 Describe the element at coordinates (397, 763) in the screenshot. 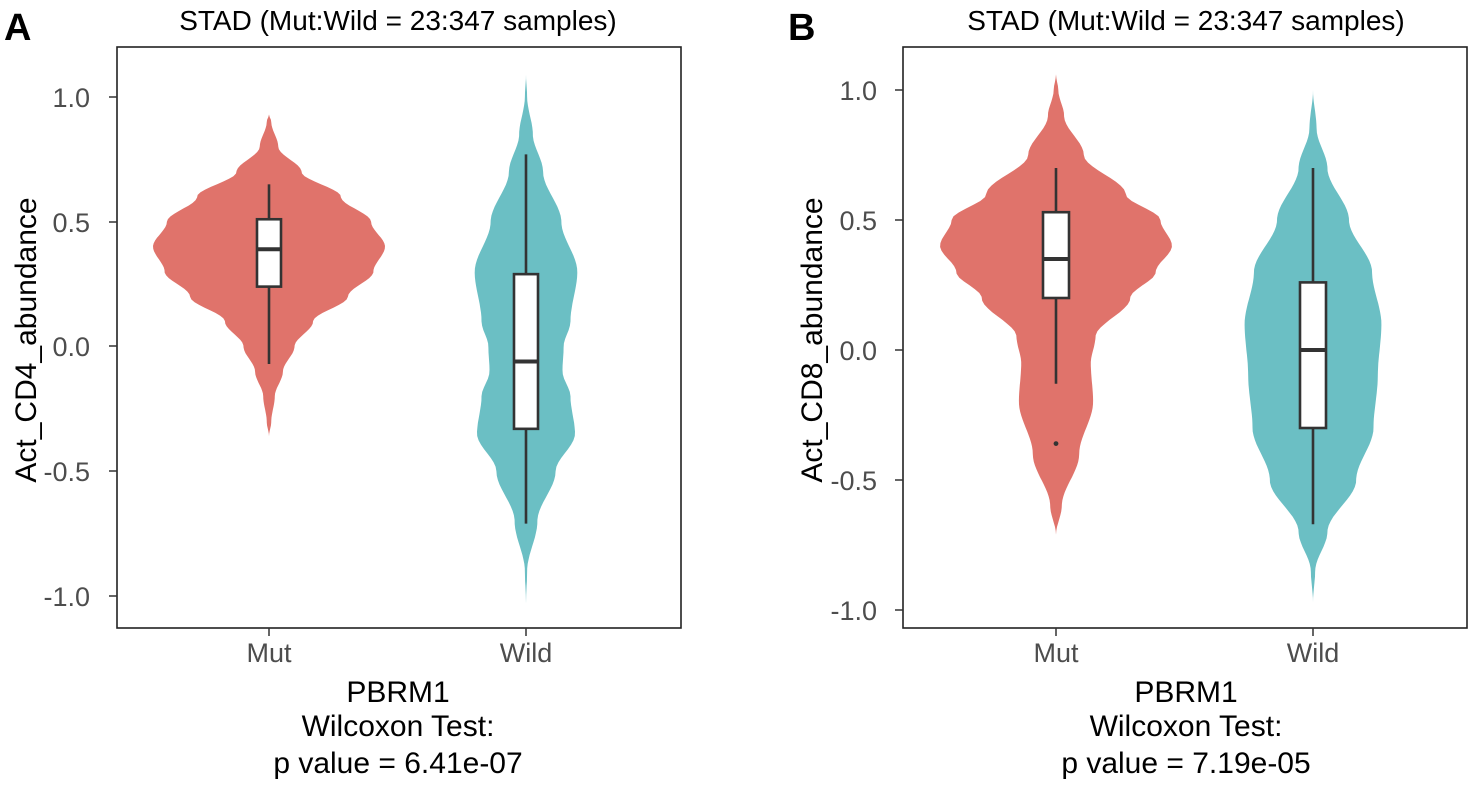

I see `p-value: p value = 6.41e-07` at that location.